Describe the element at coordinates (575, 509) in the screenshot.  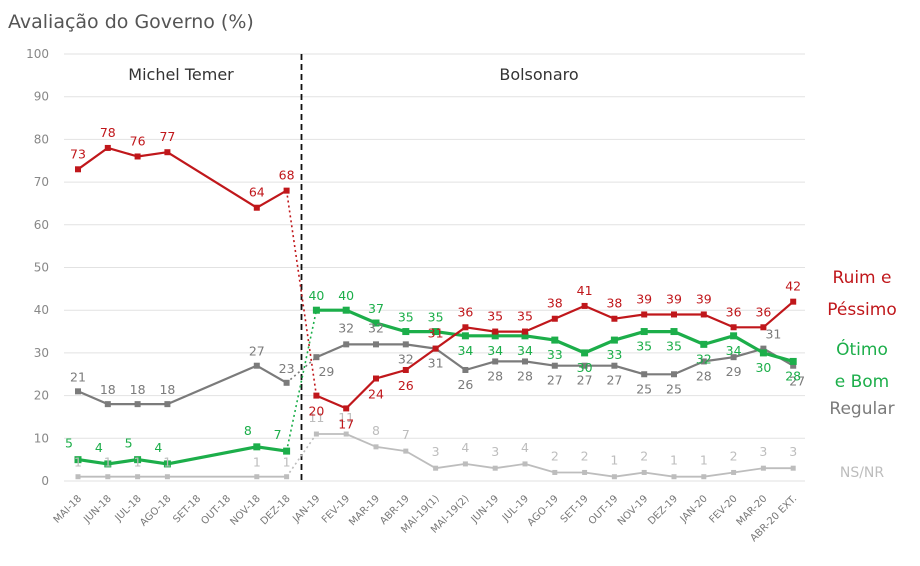
I see `x-tick-label: SET-19` at that location.